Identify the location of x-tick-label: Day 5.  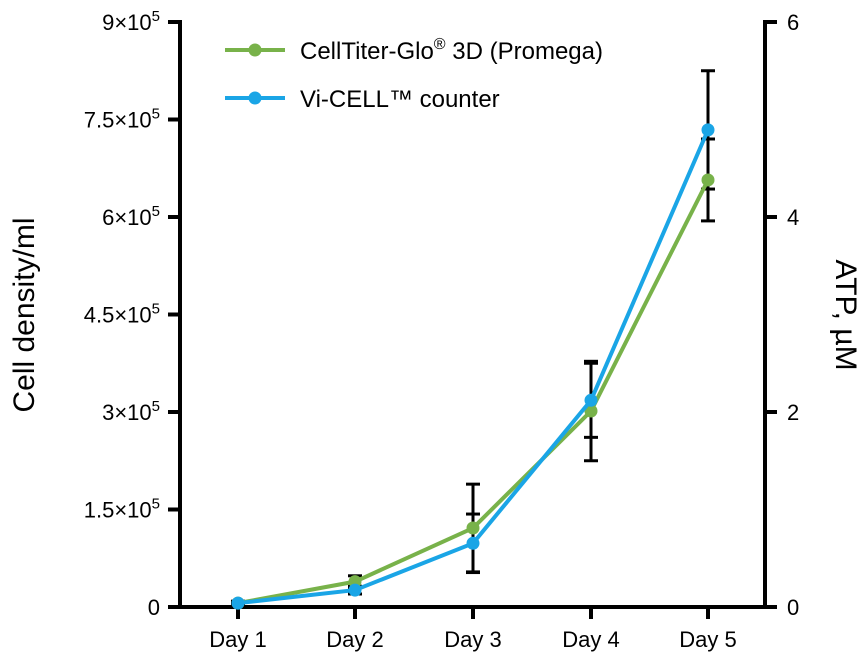
(707, 639).